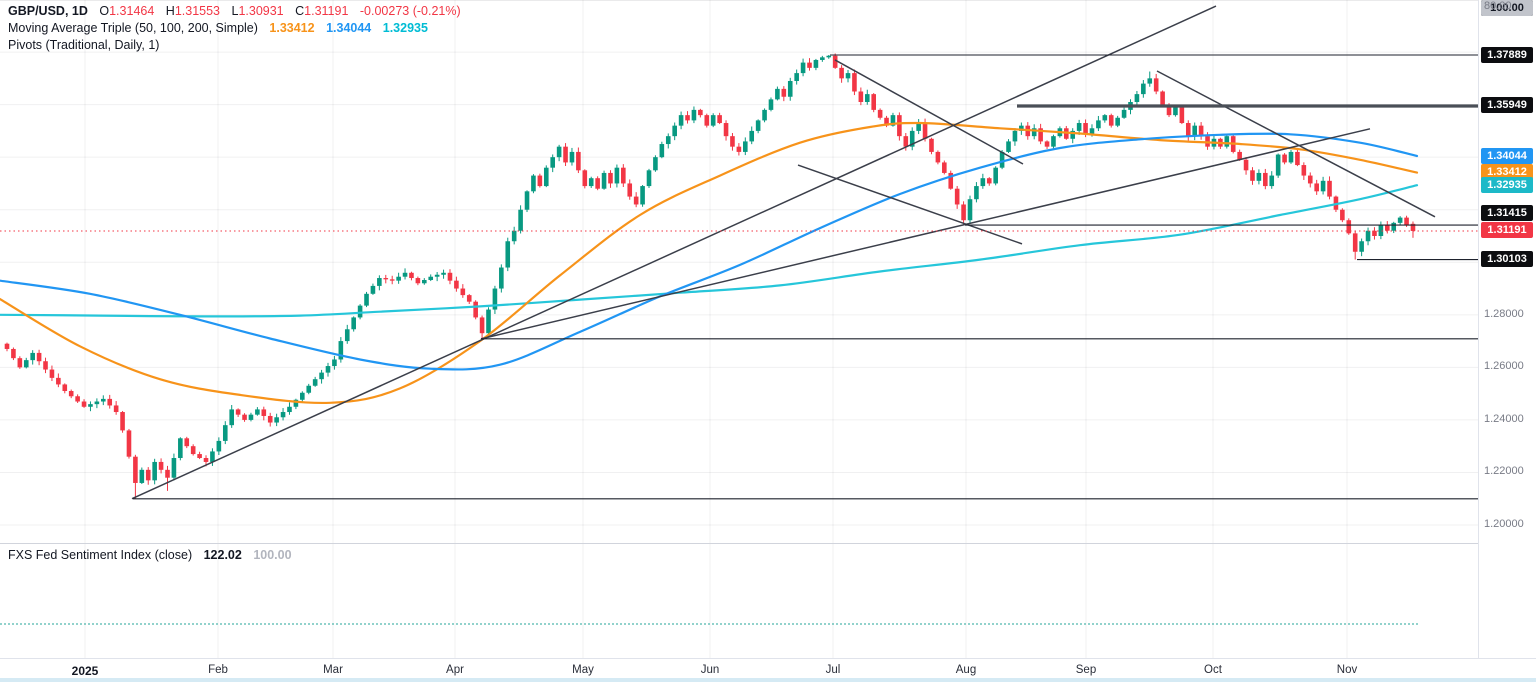 This screenshot has width=1536, height=682. Describe the element at coordinates (261, 11) in the screenshot. I see `low-value: 1.30931` at that location.